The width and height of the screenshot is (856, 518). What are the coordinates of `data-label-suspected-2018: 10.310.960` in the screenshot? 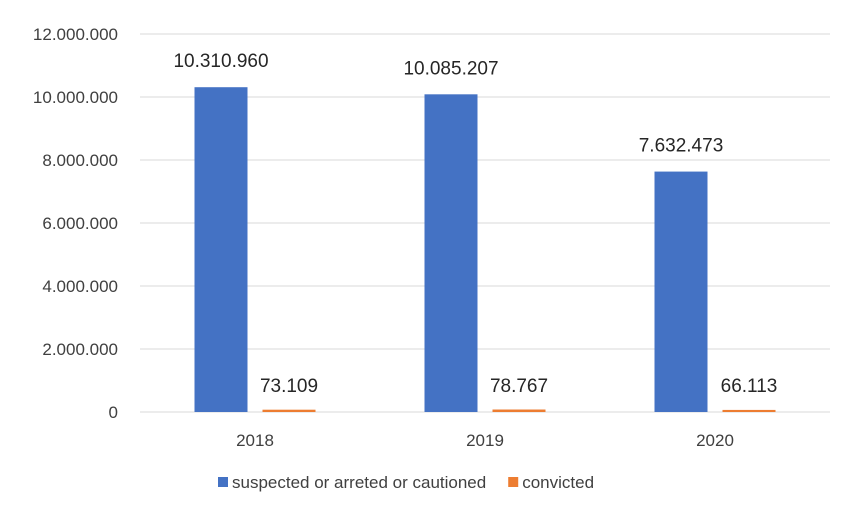 It's located at (220, 61).